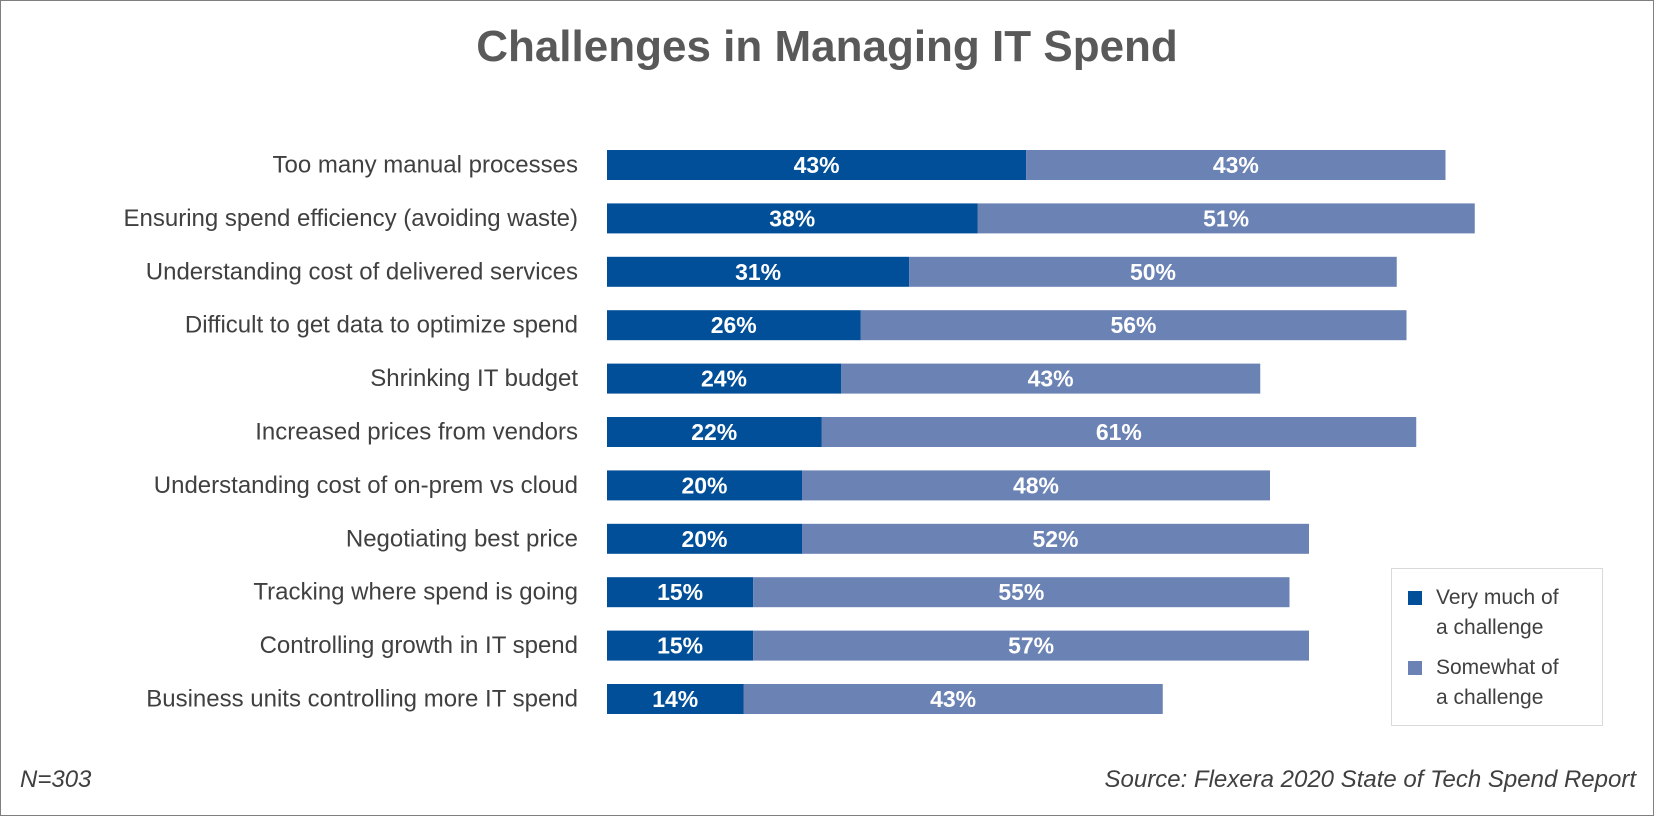  I want to click on legend-label-very-much: Very much of a challenge, so click(1497, 612).